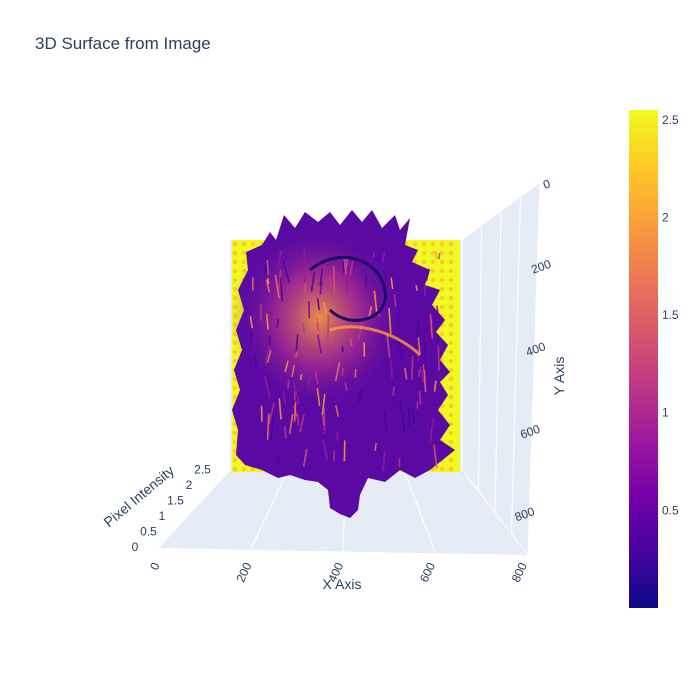 The image size is (700, 700). Describe the element at coordinates (172, 509) in the screenshot. I see `z-axis-ticks: 00.511.522.5` at that location.